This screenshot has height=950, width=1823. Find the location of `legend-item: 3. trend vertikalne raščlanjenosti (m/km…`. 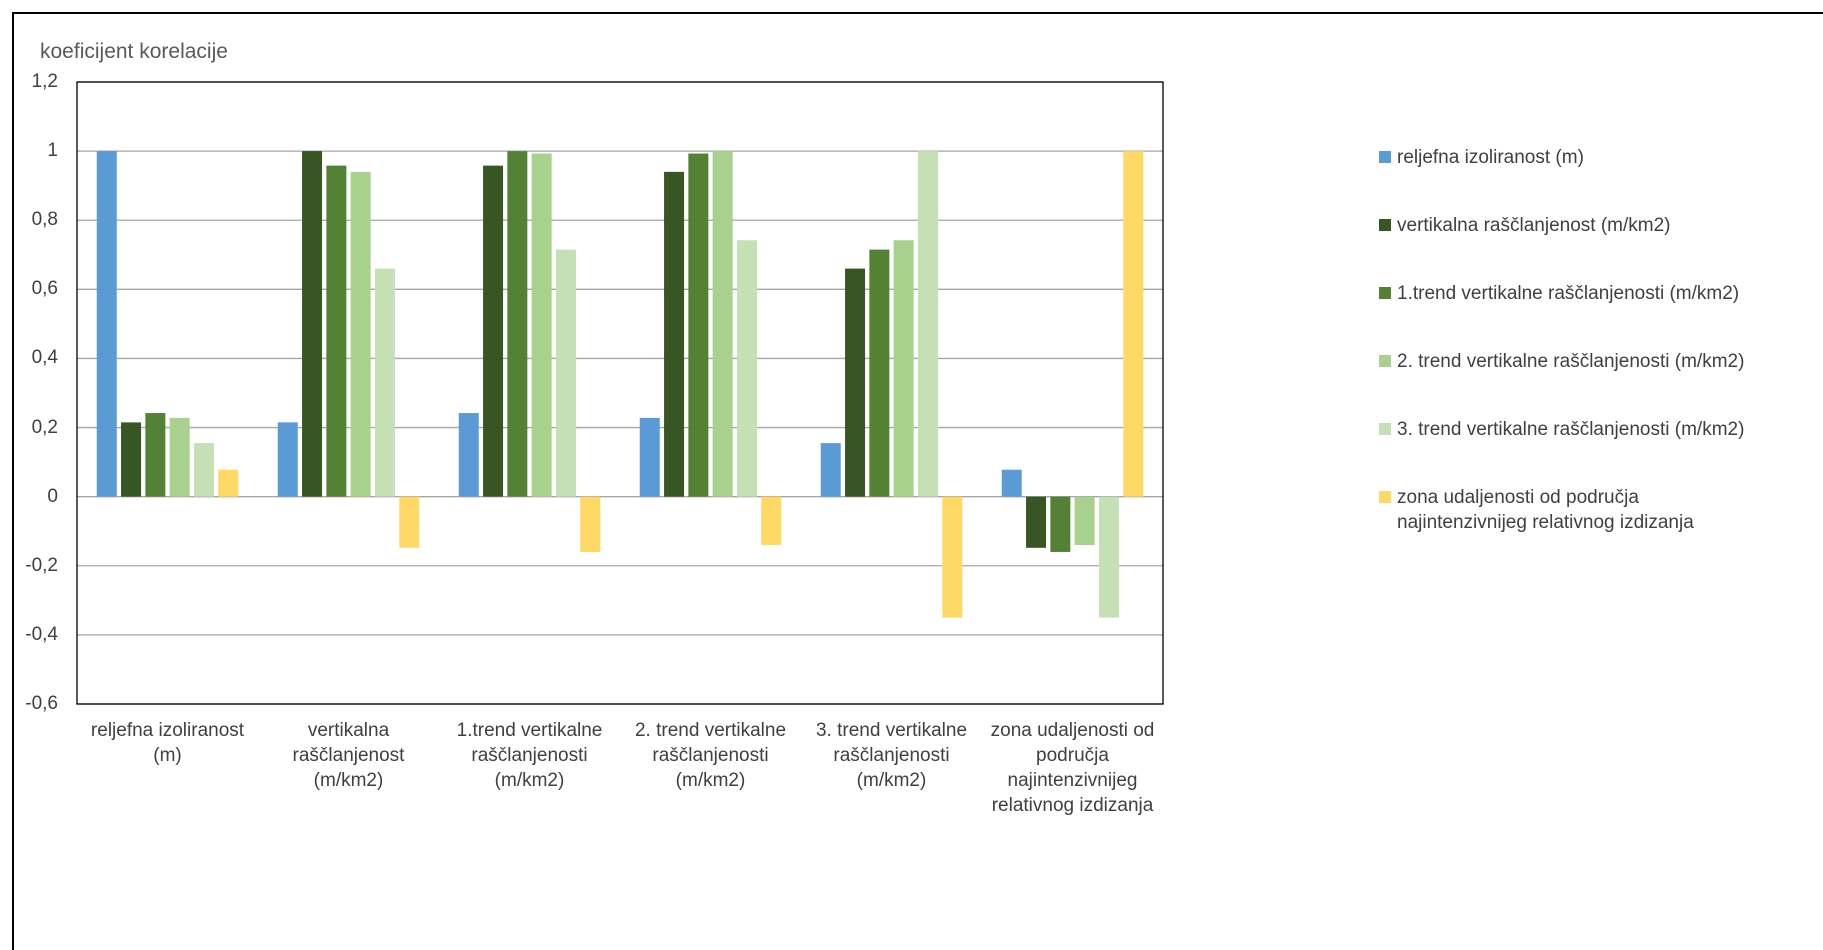

legend-item: 3. trend vertikalne raščlanjenosti (m/km… is located at coordinates (1561, 429).